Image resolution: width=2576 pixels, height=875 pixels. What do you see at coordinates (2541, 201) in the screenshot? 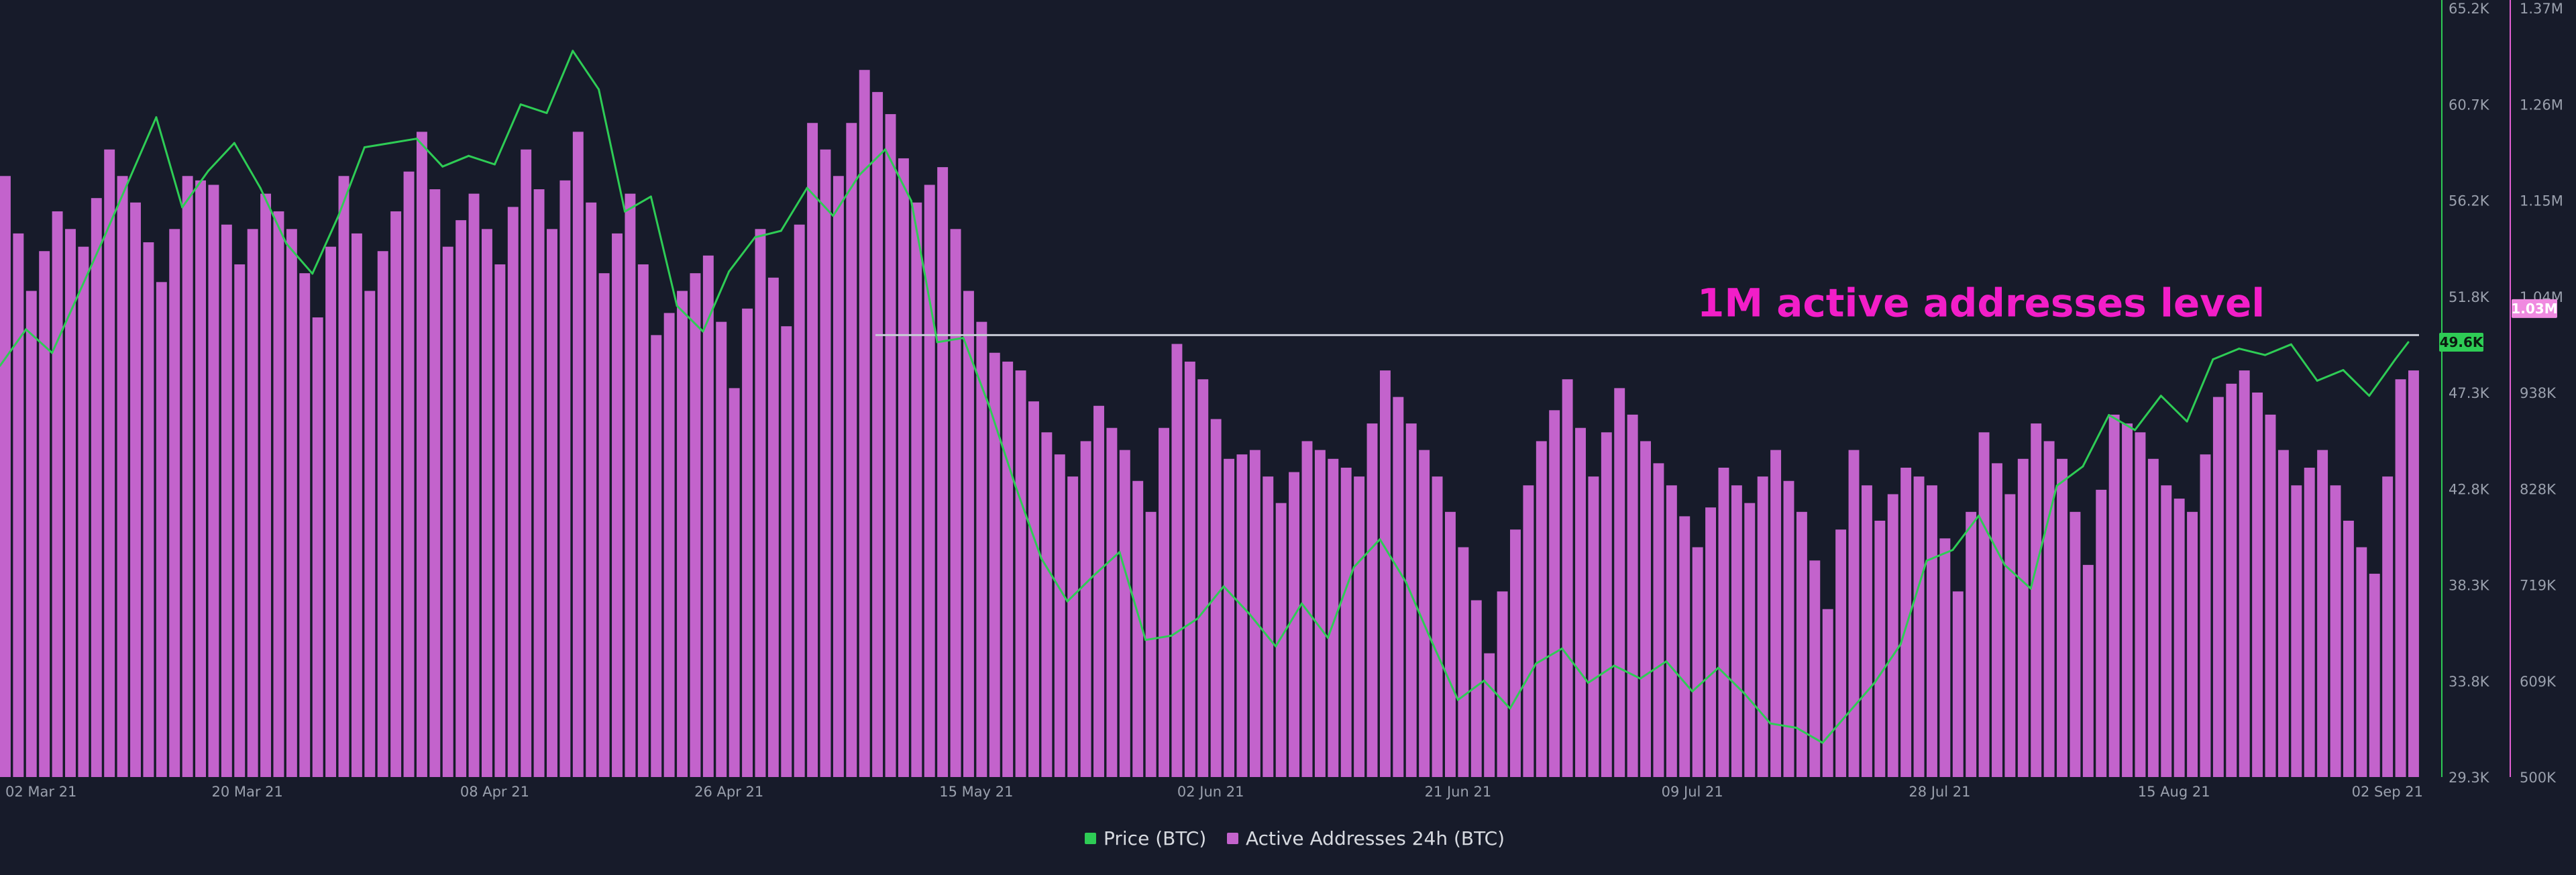
I see `addresses-tick-label: 1.15M` at bounding box center [2541, 201].